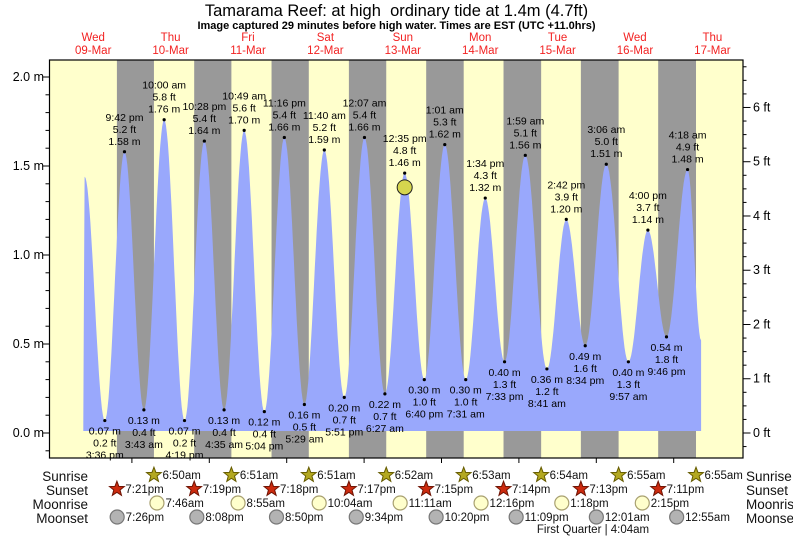 The height and width of the screenshot is (537, 793). What do you see at coordinates (762, 379) in the screenshot?
I see `right-axis-label: 1 ft` at bounding box center [762, 379].